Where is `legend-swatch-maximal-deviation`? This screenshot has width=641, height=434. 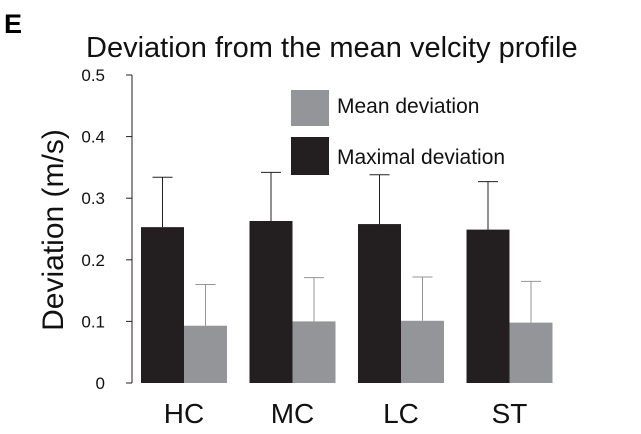
legend-swatch-maximal-deviation is located at coordinates (310, 156).